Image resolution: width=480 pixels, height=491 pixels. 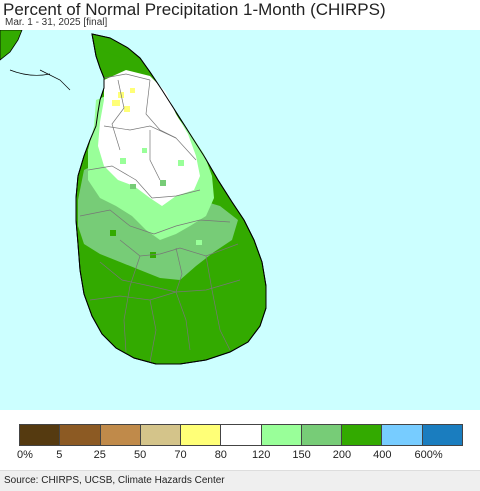 I want to click on legend-tick-label: 50, so click(x=140, y=455).